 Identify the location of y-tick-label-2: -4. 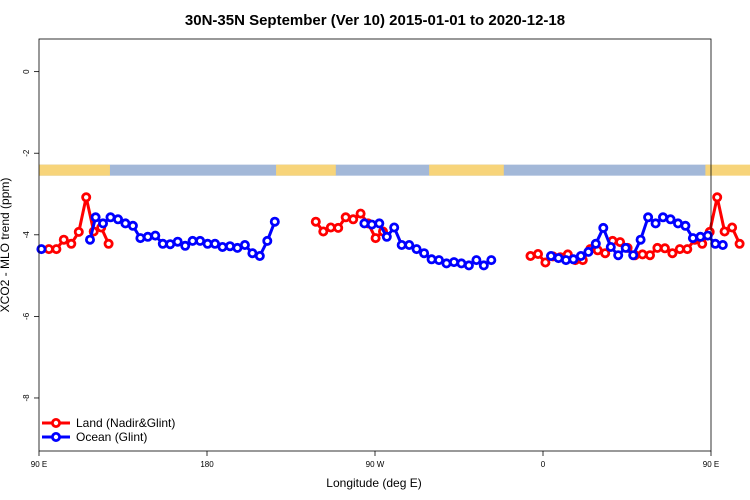
(26, 235).